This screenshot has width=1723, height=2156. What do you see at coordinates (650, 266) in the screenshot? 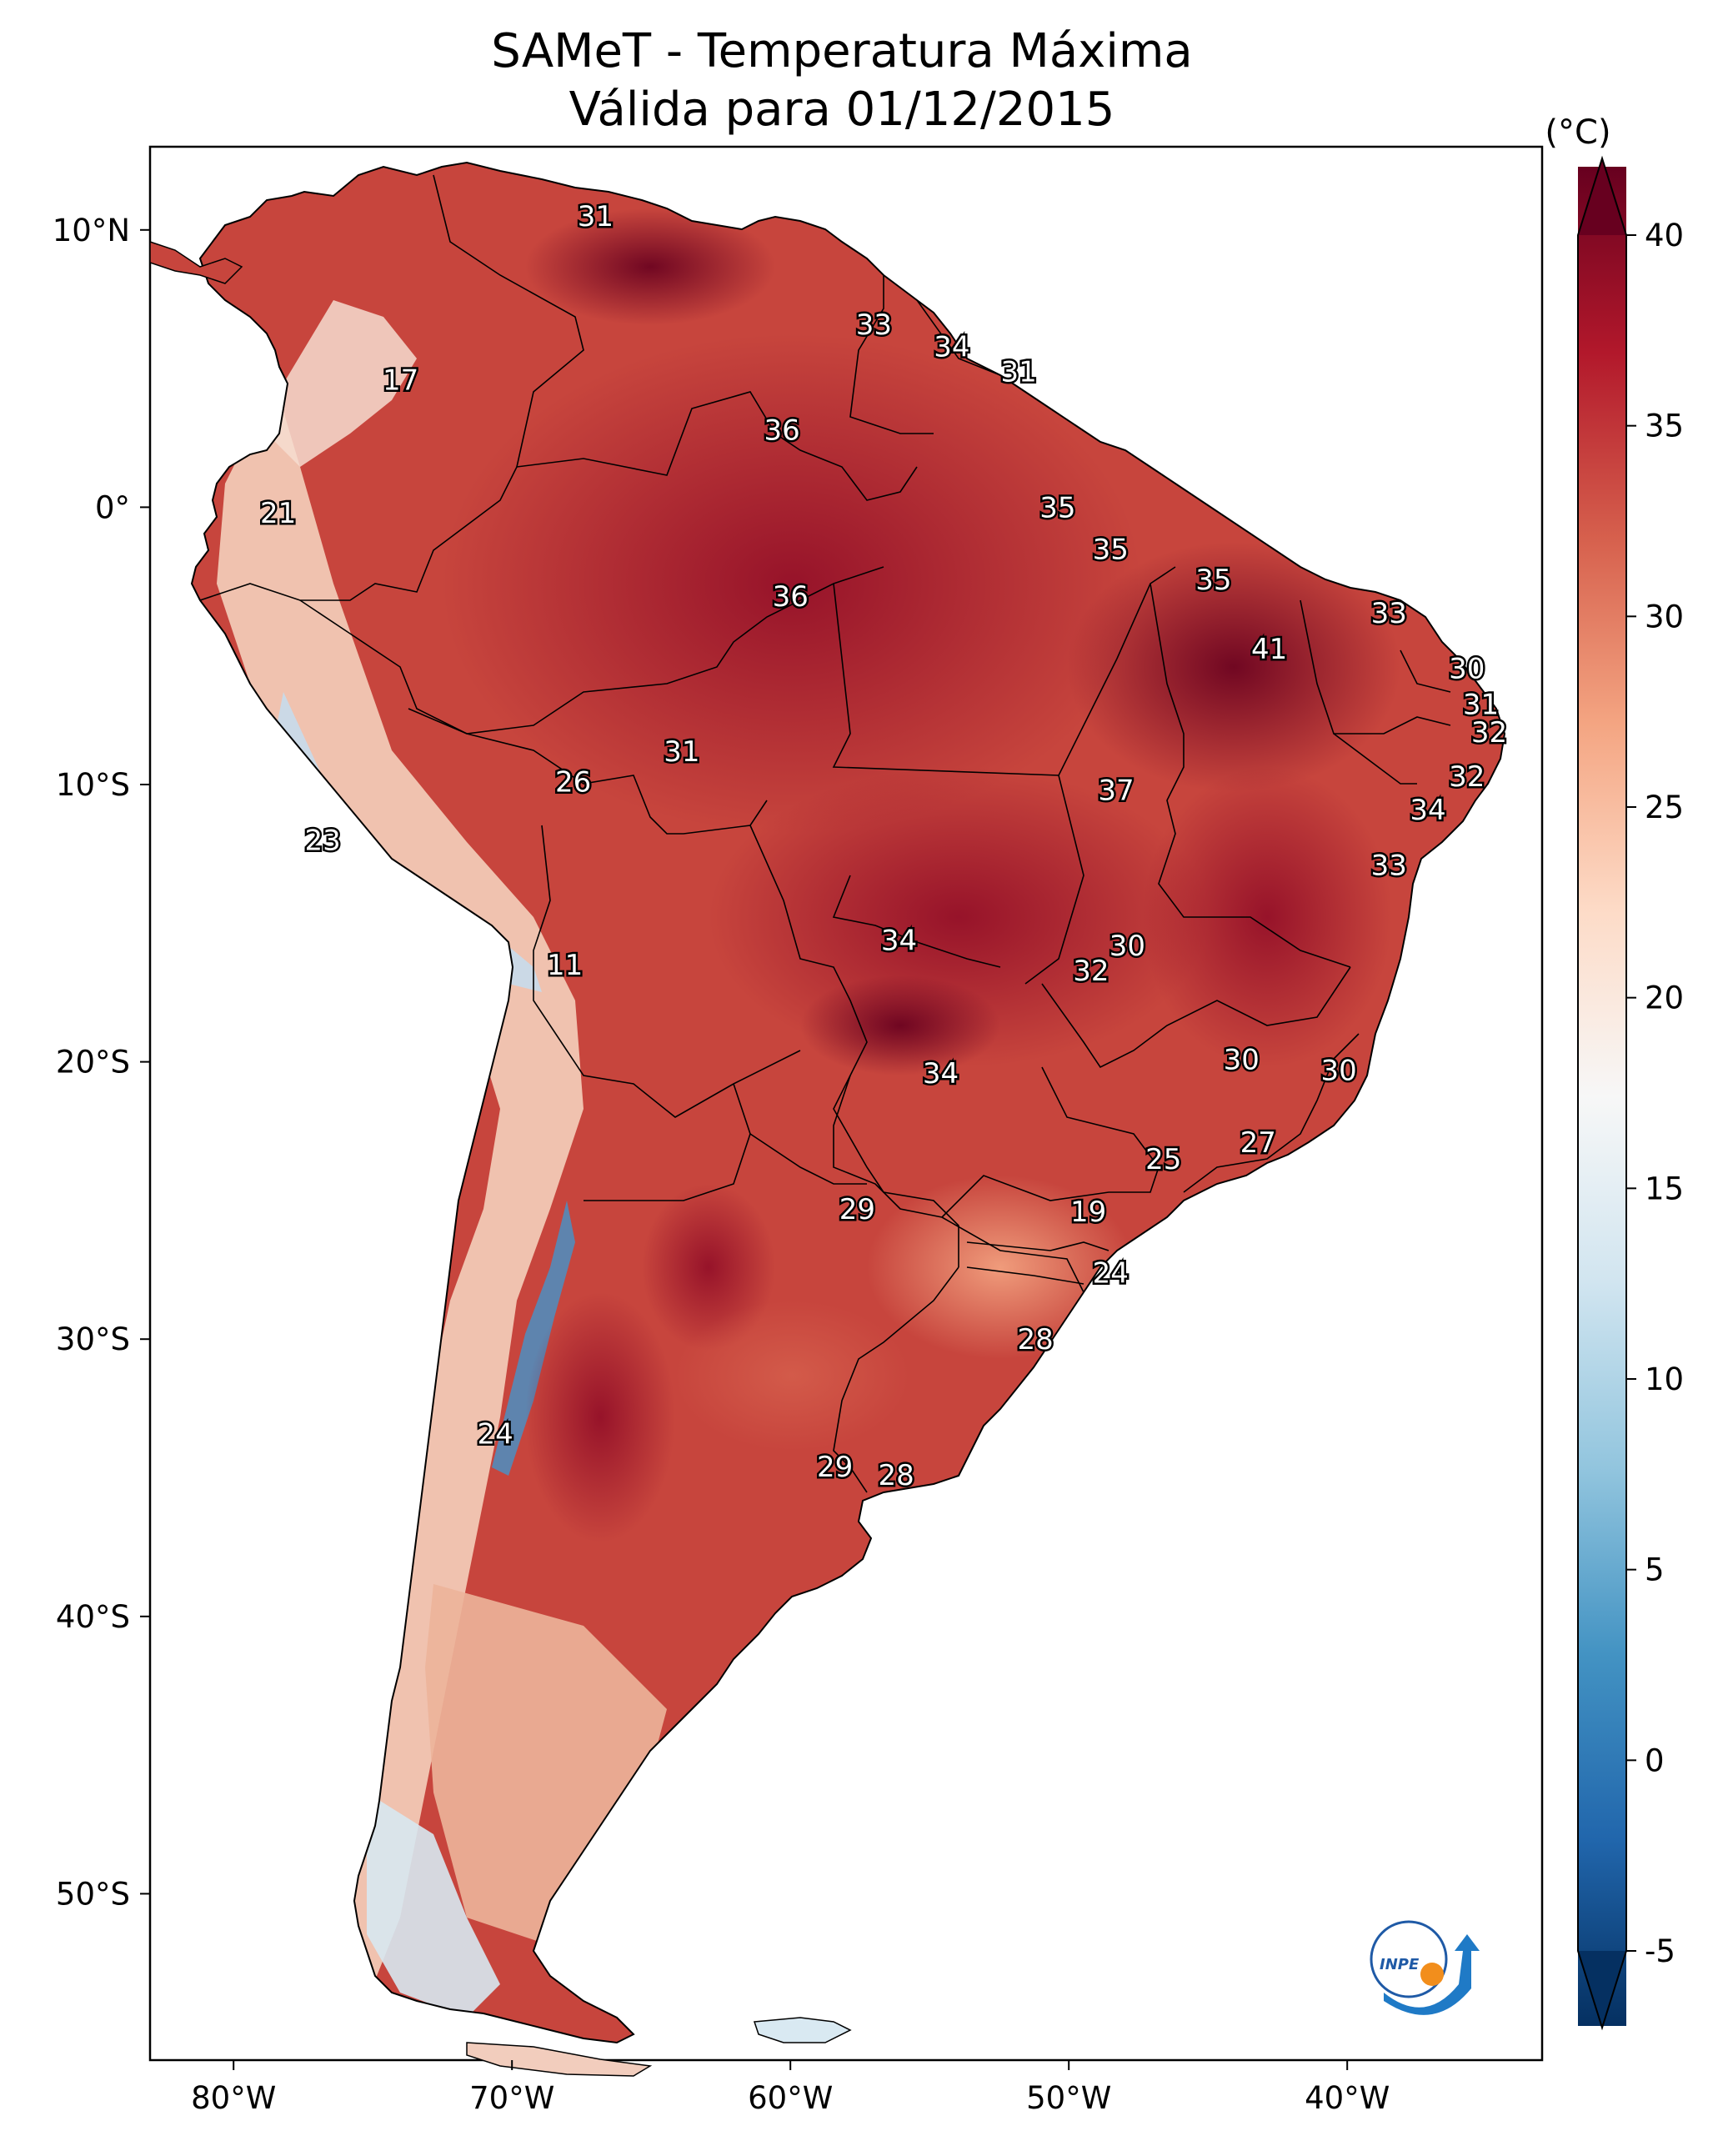
I see `hot-venezuela` at bounding box center [650, 266].